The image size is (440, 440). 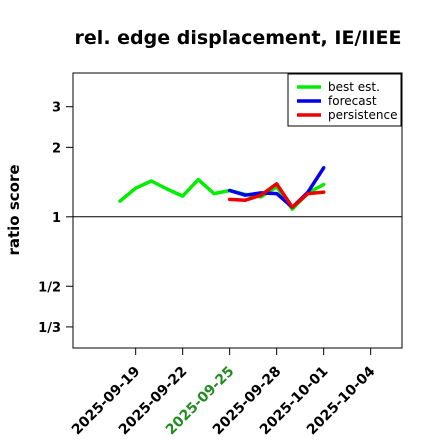 What do you see at coordinates (56, 108) in the screenshot?
I see `y-tick-label: 3` at bounding box center [56, 108].